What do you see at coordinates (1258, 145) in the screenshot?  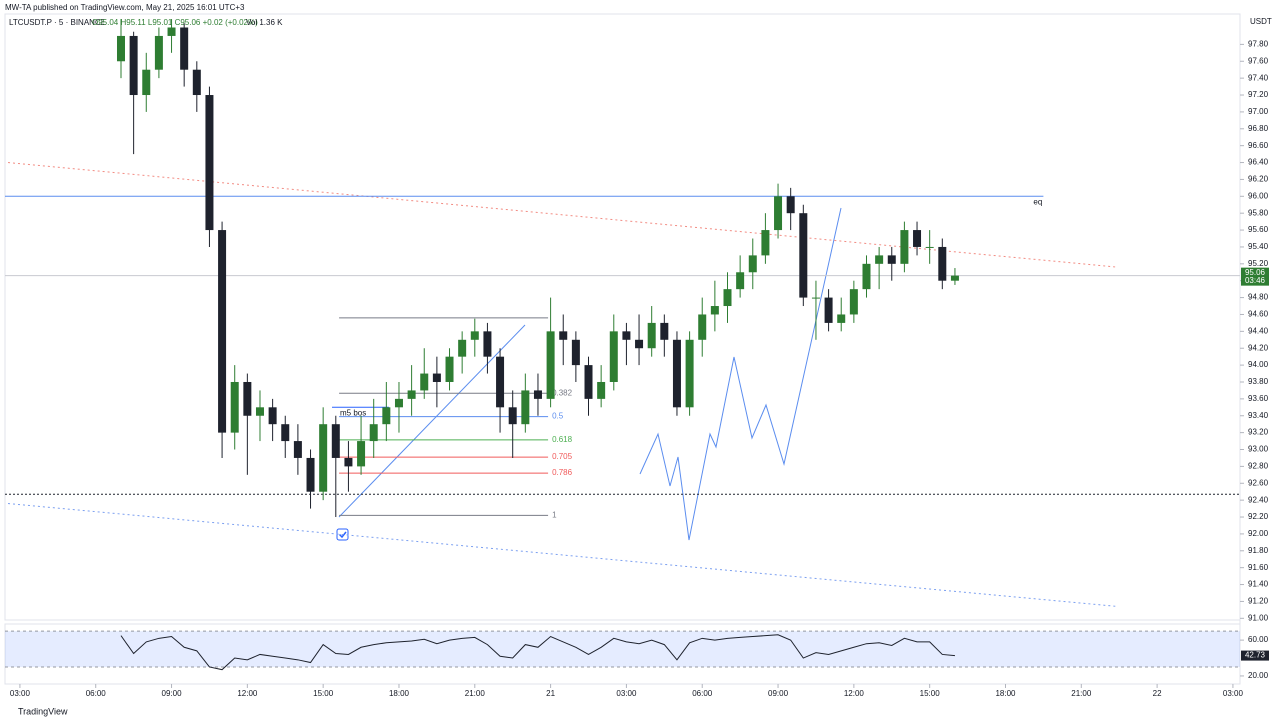 I see `y-tick-label: 96.60` at bounding box center [1258, 145].